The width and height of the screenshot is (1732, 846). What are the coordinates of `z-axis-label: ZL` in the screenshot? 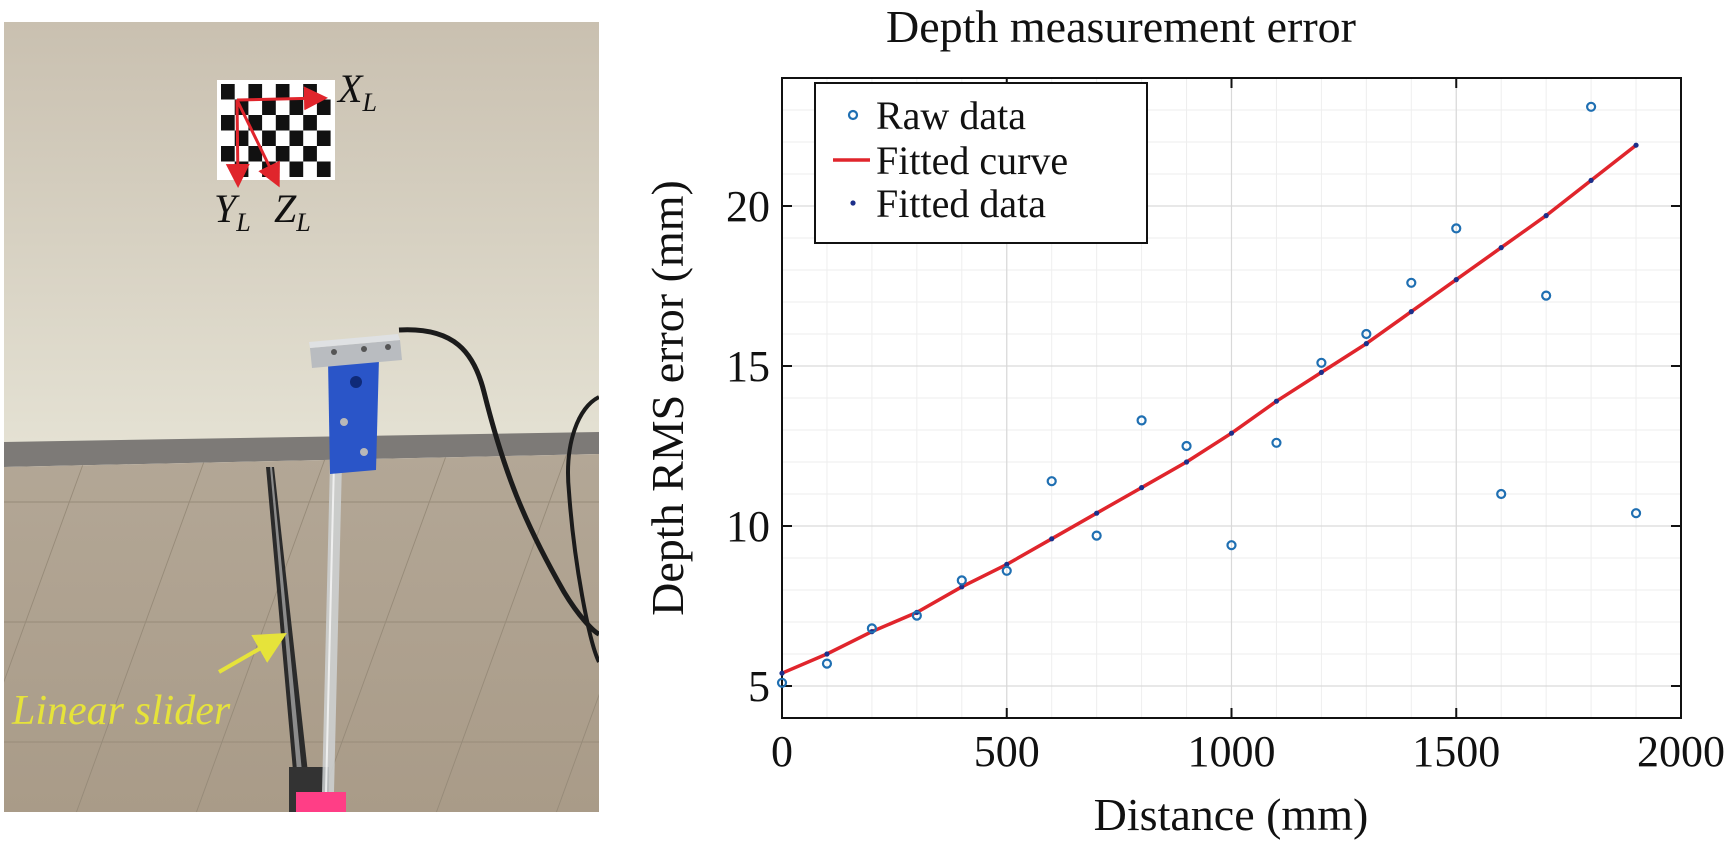 It's located at (292, 211).